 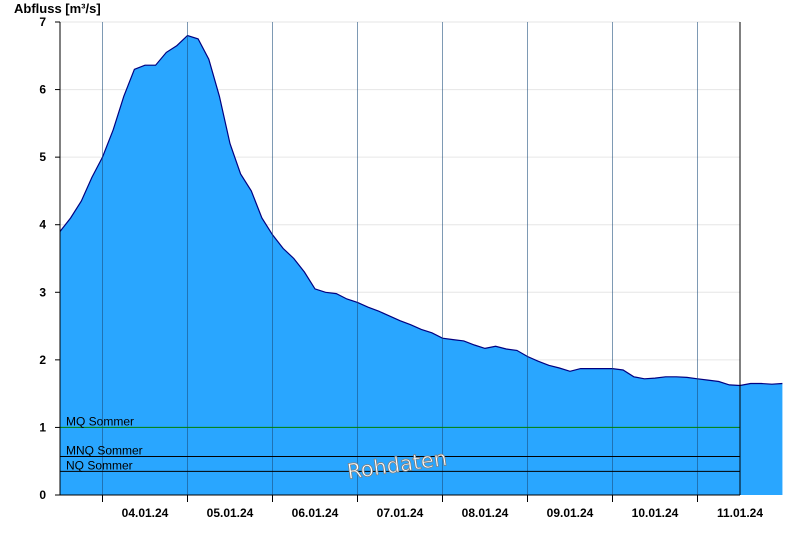 I want to click on y-tick-label: 5, so click(x=42, y=157).